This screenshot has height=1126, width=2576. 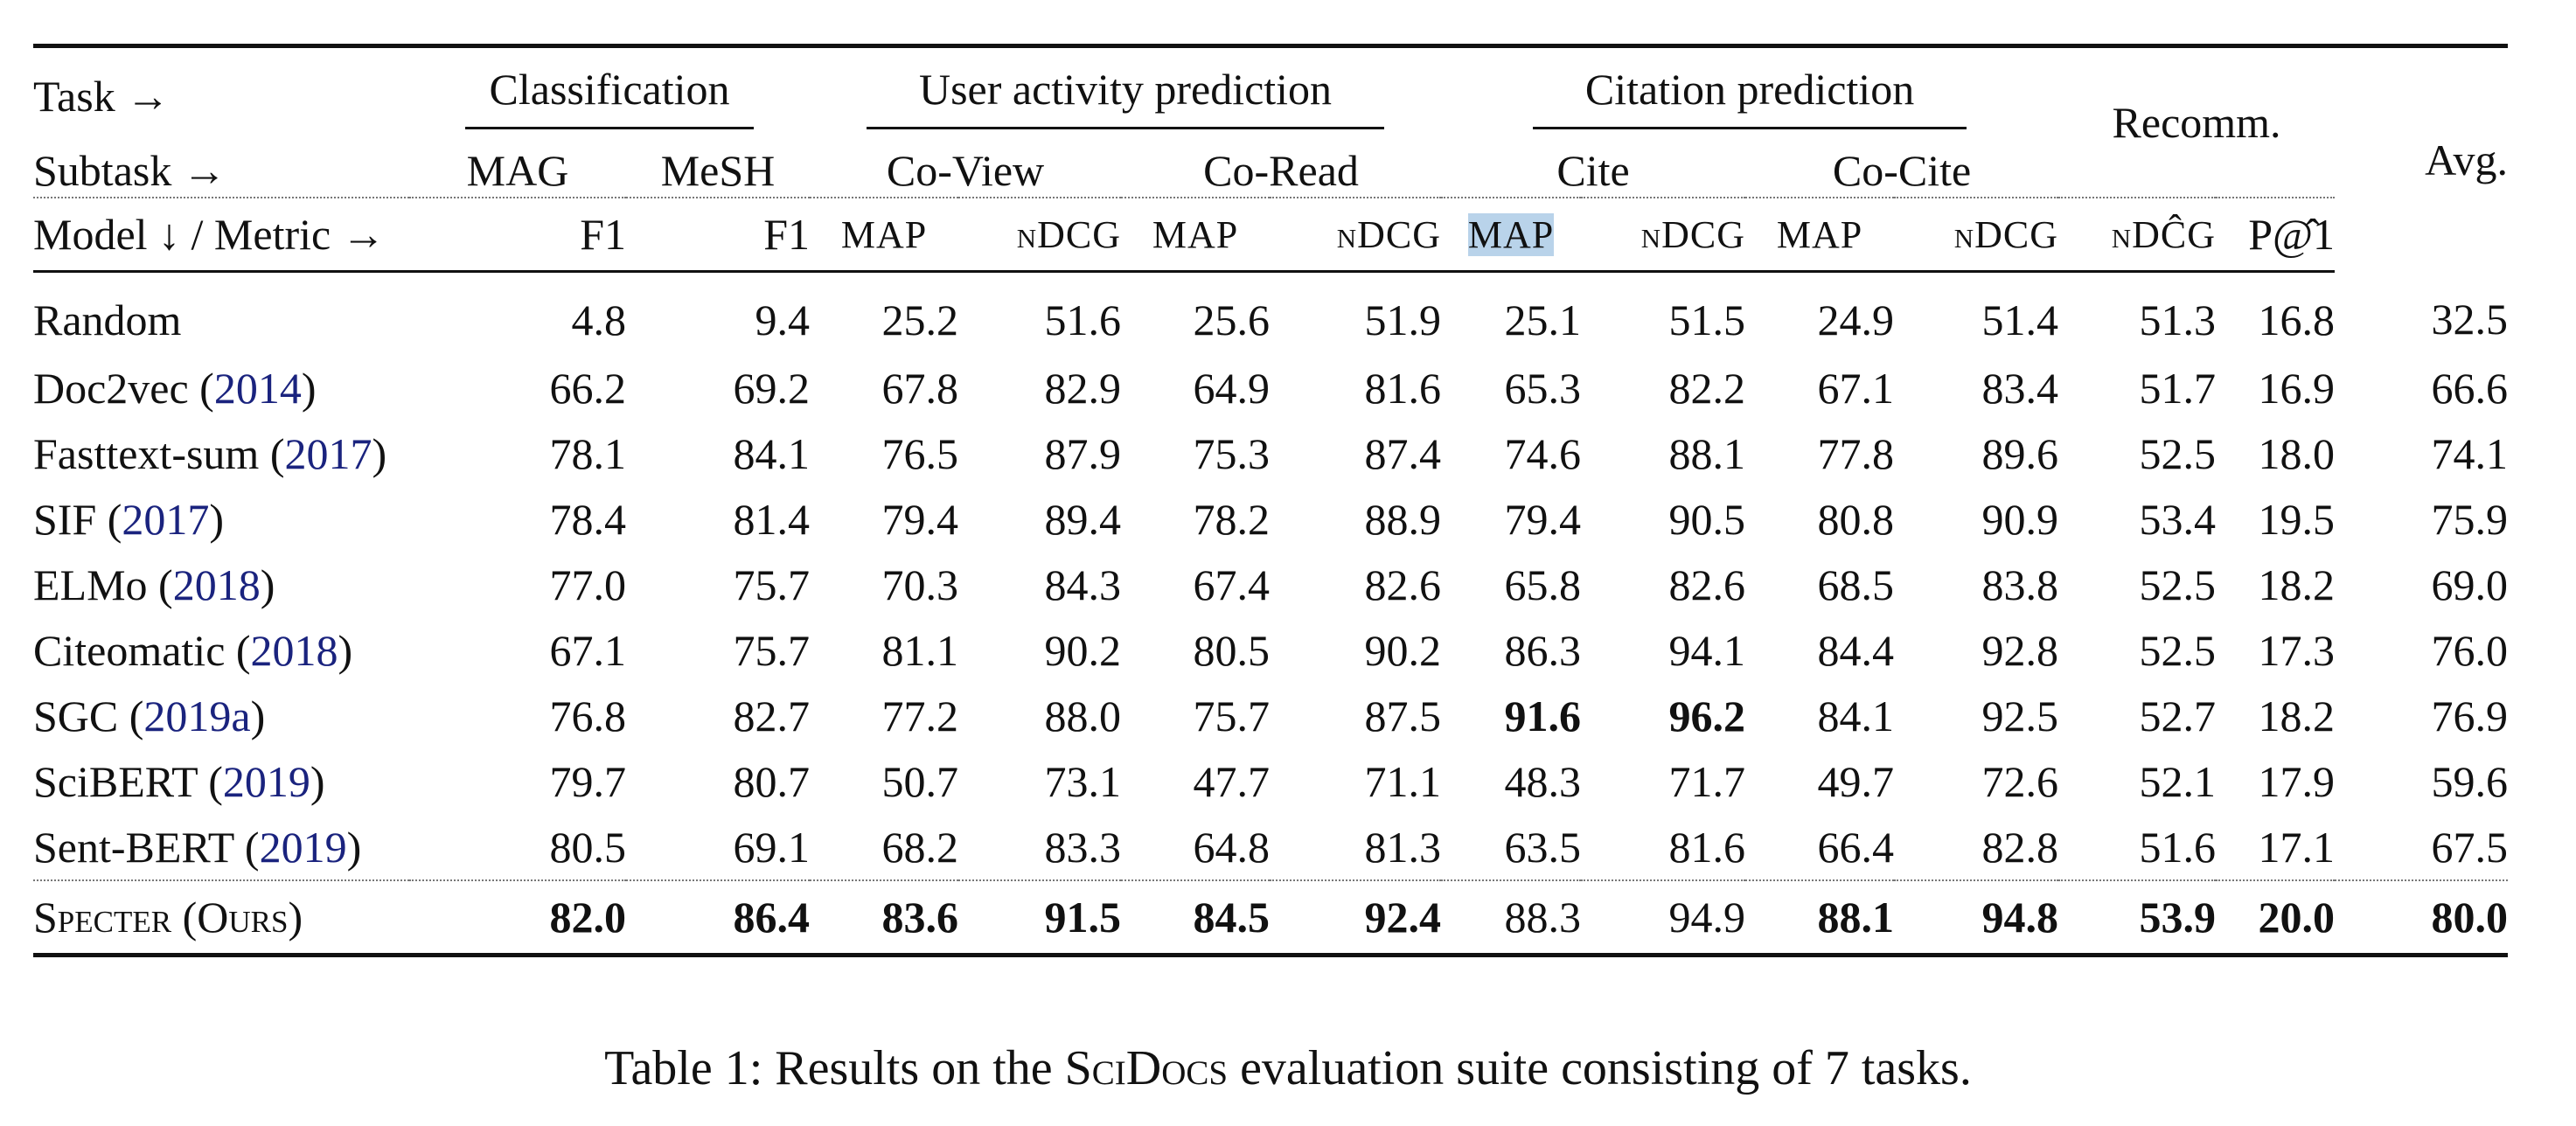 What do you see at coordinates (2470, 388) in the screenshot?
I see `score-cell: 66.6` at bounding box center [2470, 388].